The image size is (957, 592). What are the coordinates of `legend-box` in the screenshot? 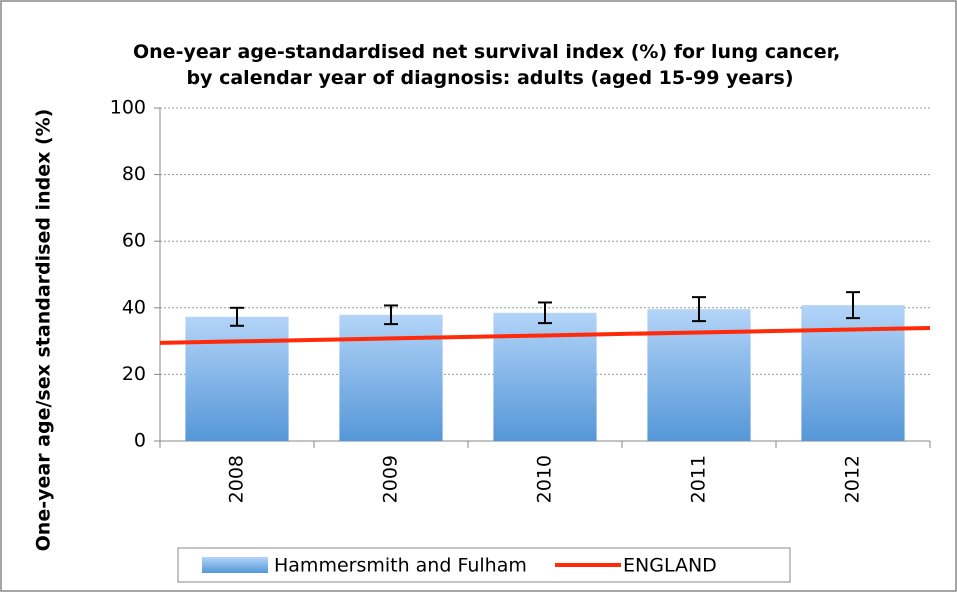 It's located at (484, 565).